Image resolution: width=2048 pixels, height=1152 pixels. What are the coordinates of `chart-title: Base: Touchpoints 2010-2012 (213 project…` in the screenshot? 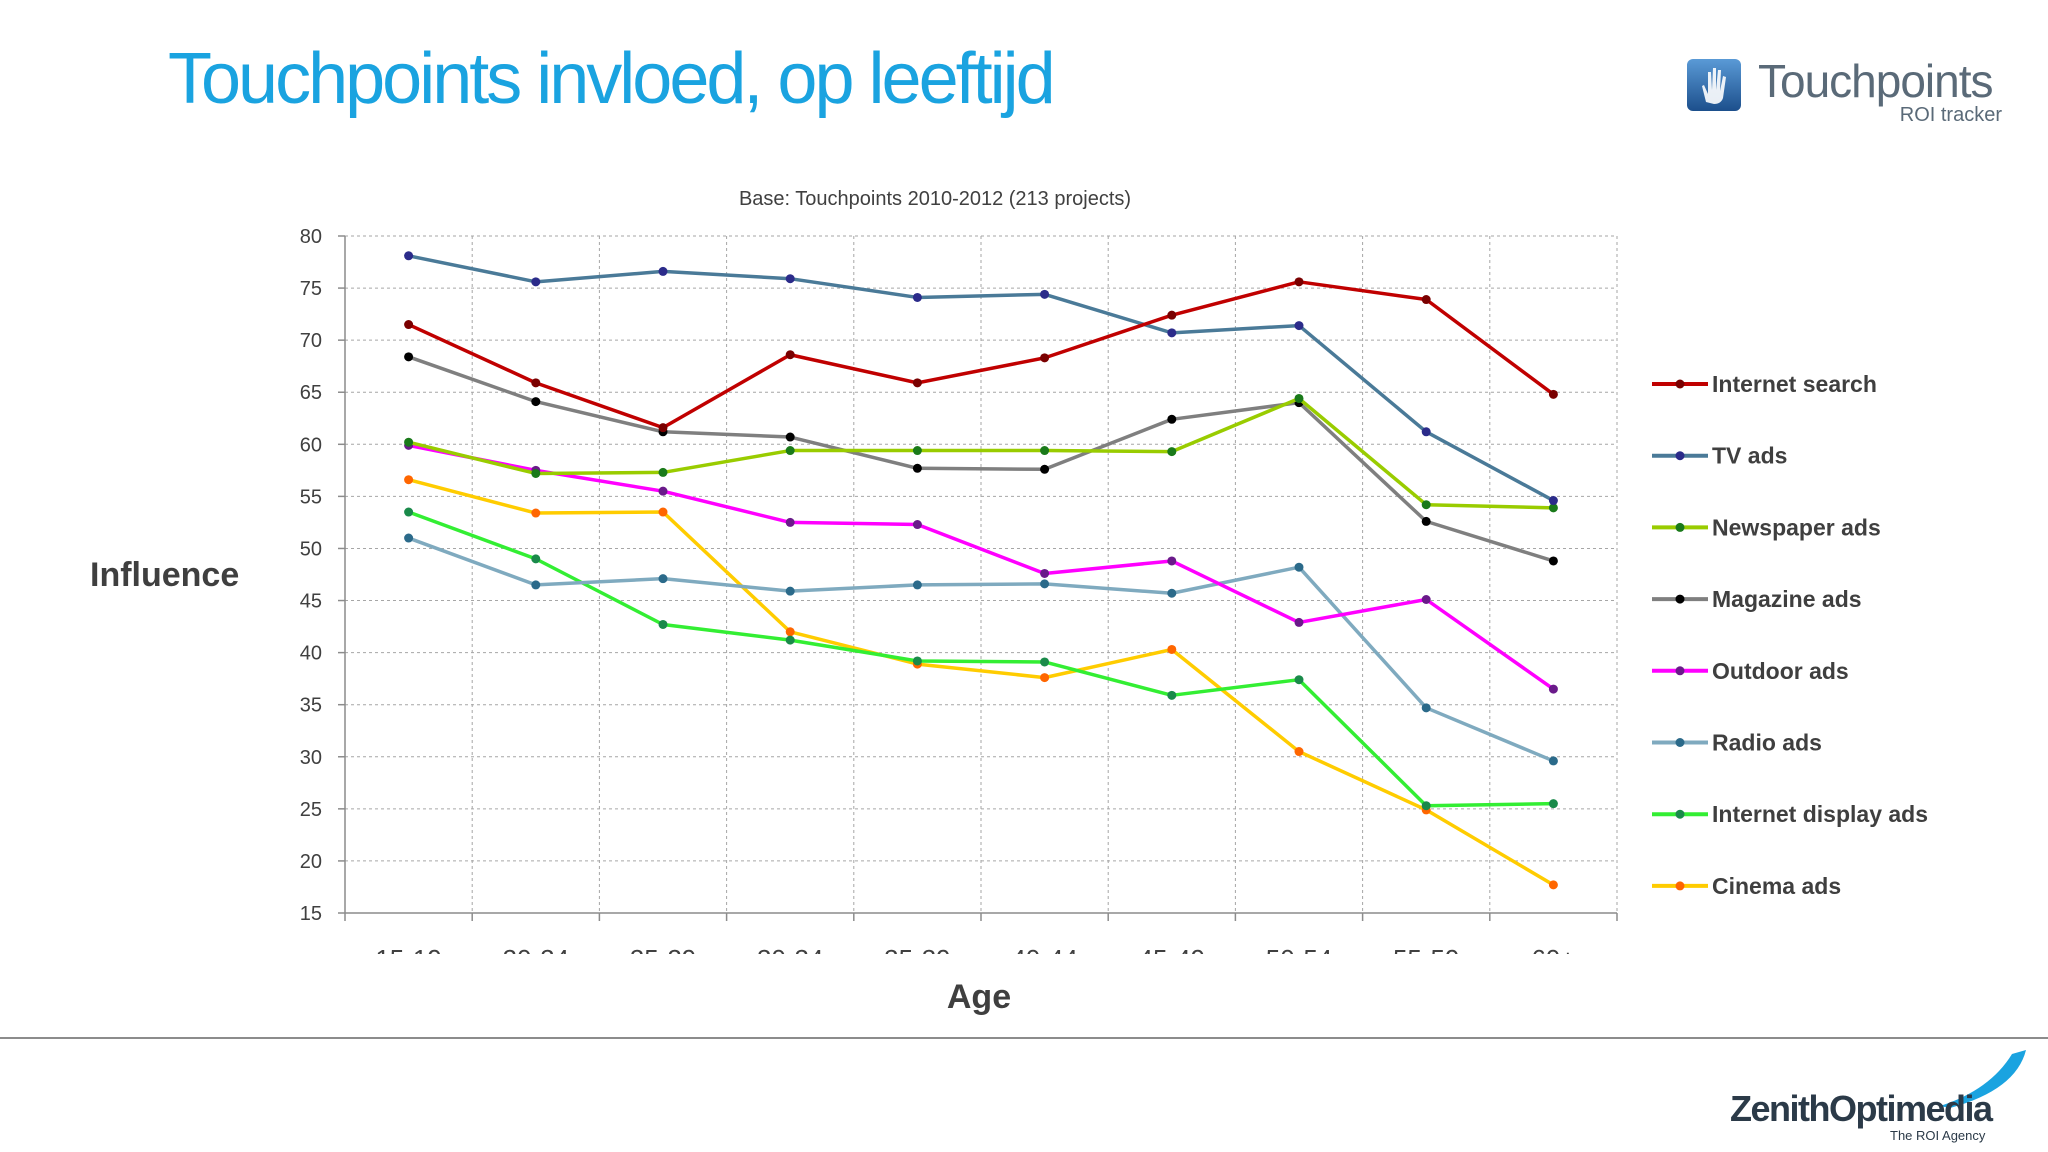 It's located at (935, 199).